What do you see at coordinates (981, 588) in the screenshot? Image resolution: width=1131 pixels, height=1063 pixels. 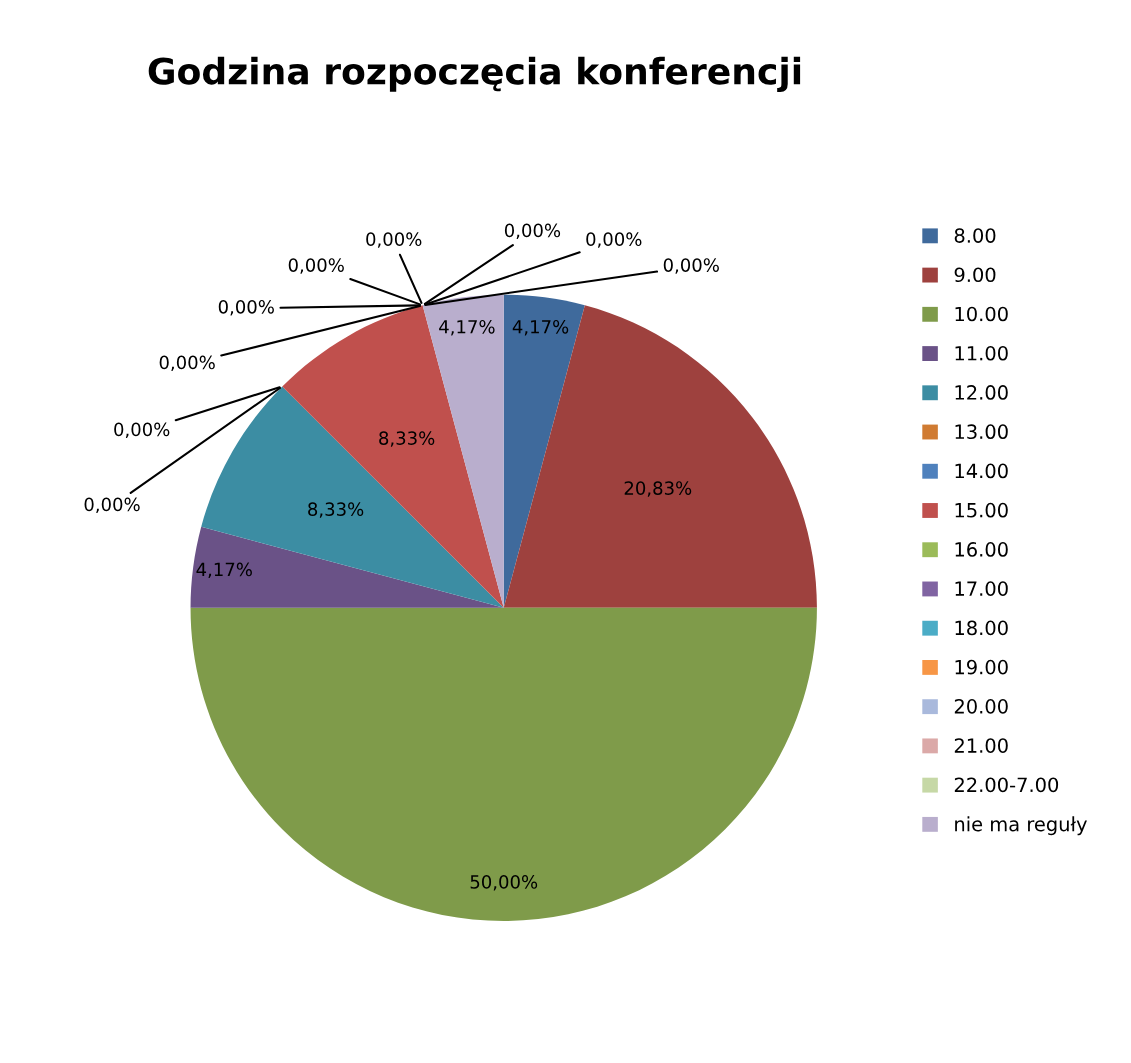 I see `legend-label: 17.00` at bounding box center [981, 588].